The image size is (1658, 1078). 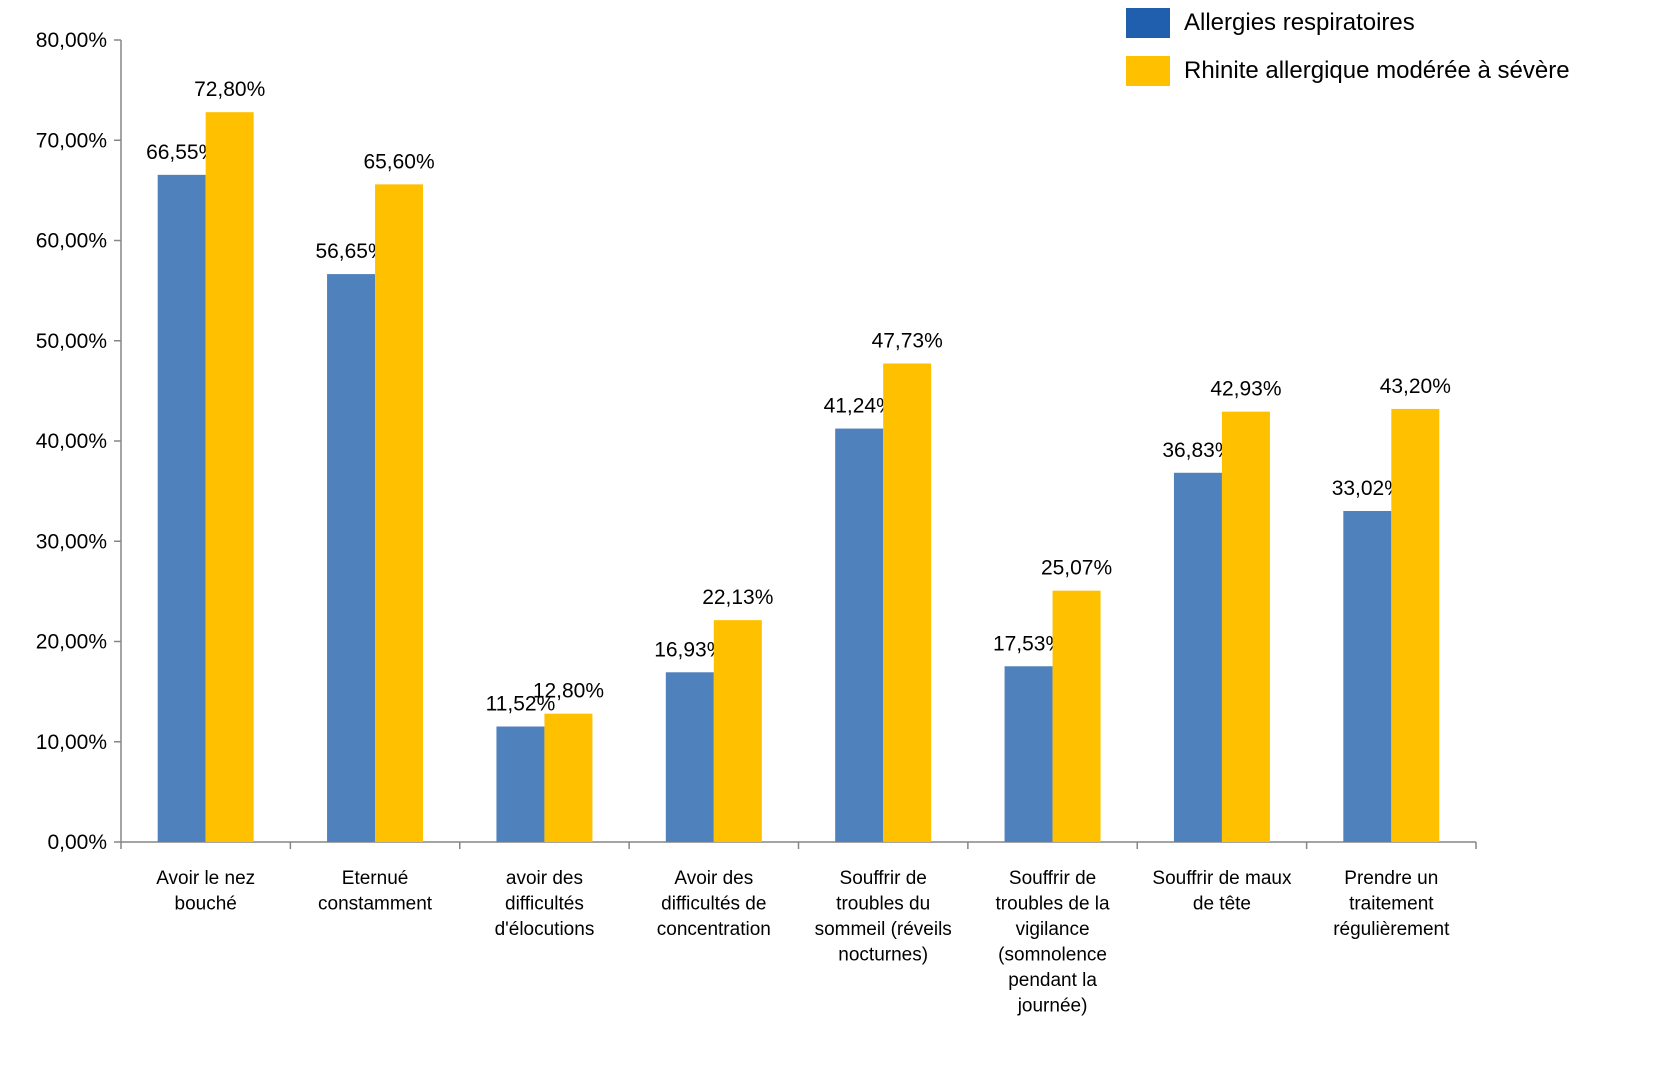 What do you see at coordinates (883, 904) in the screenshot?
I see `x-category-label-line: troubles du` at bounding box center [883, 904].